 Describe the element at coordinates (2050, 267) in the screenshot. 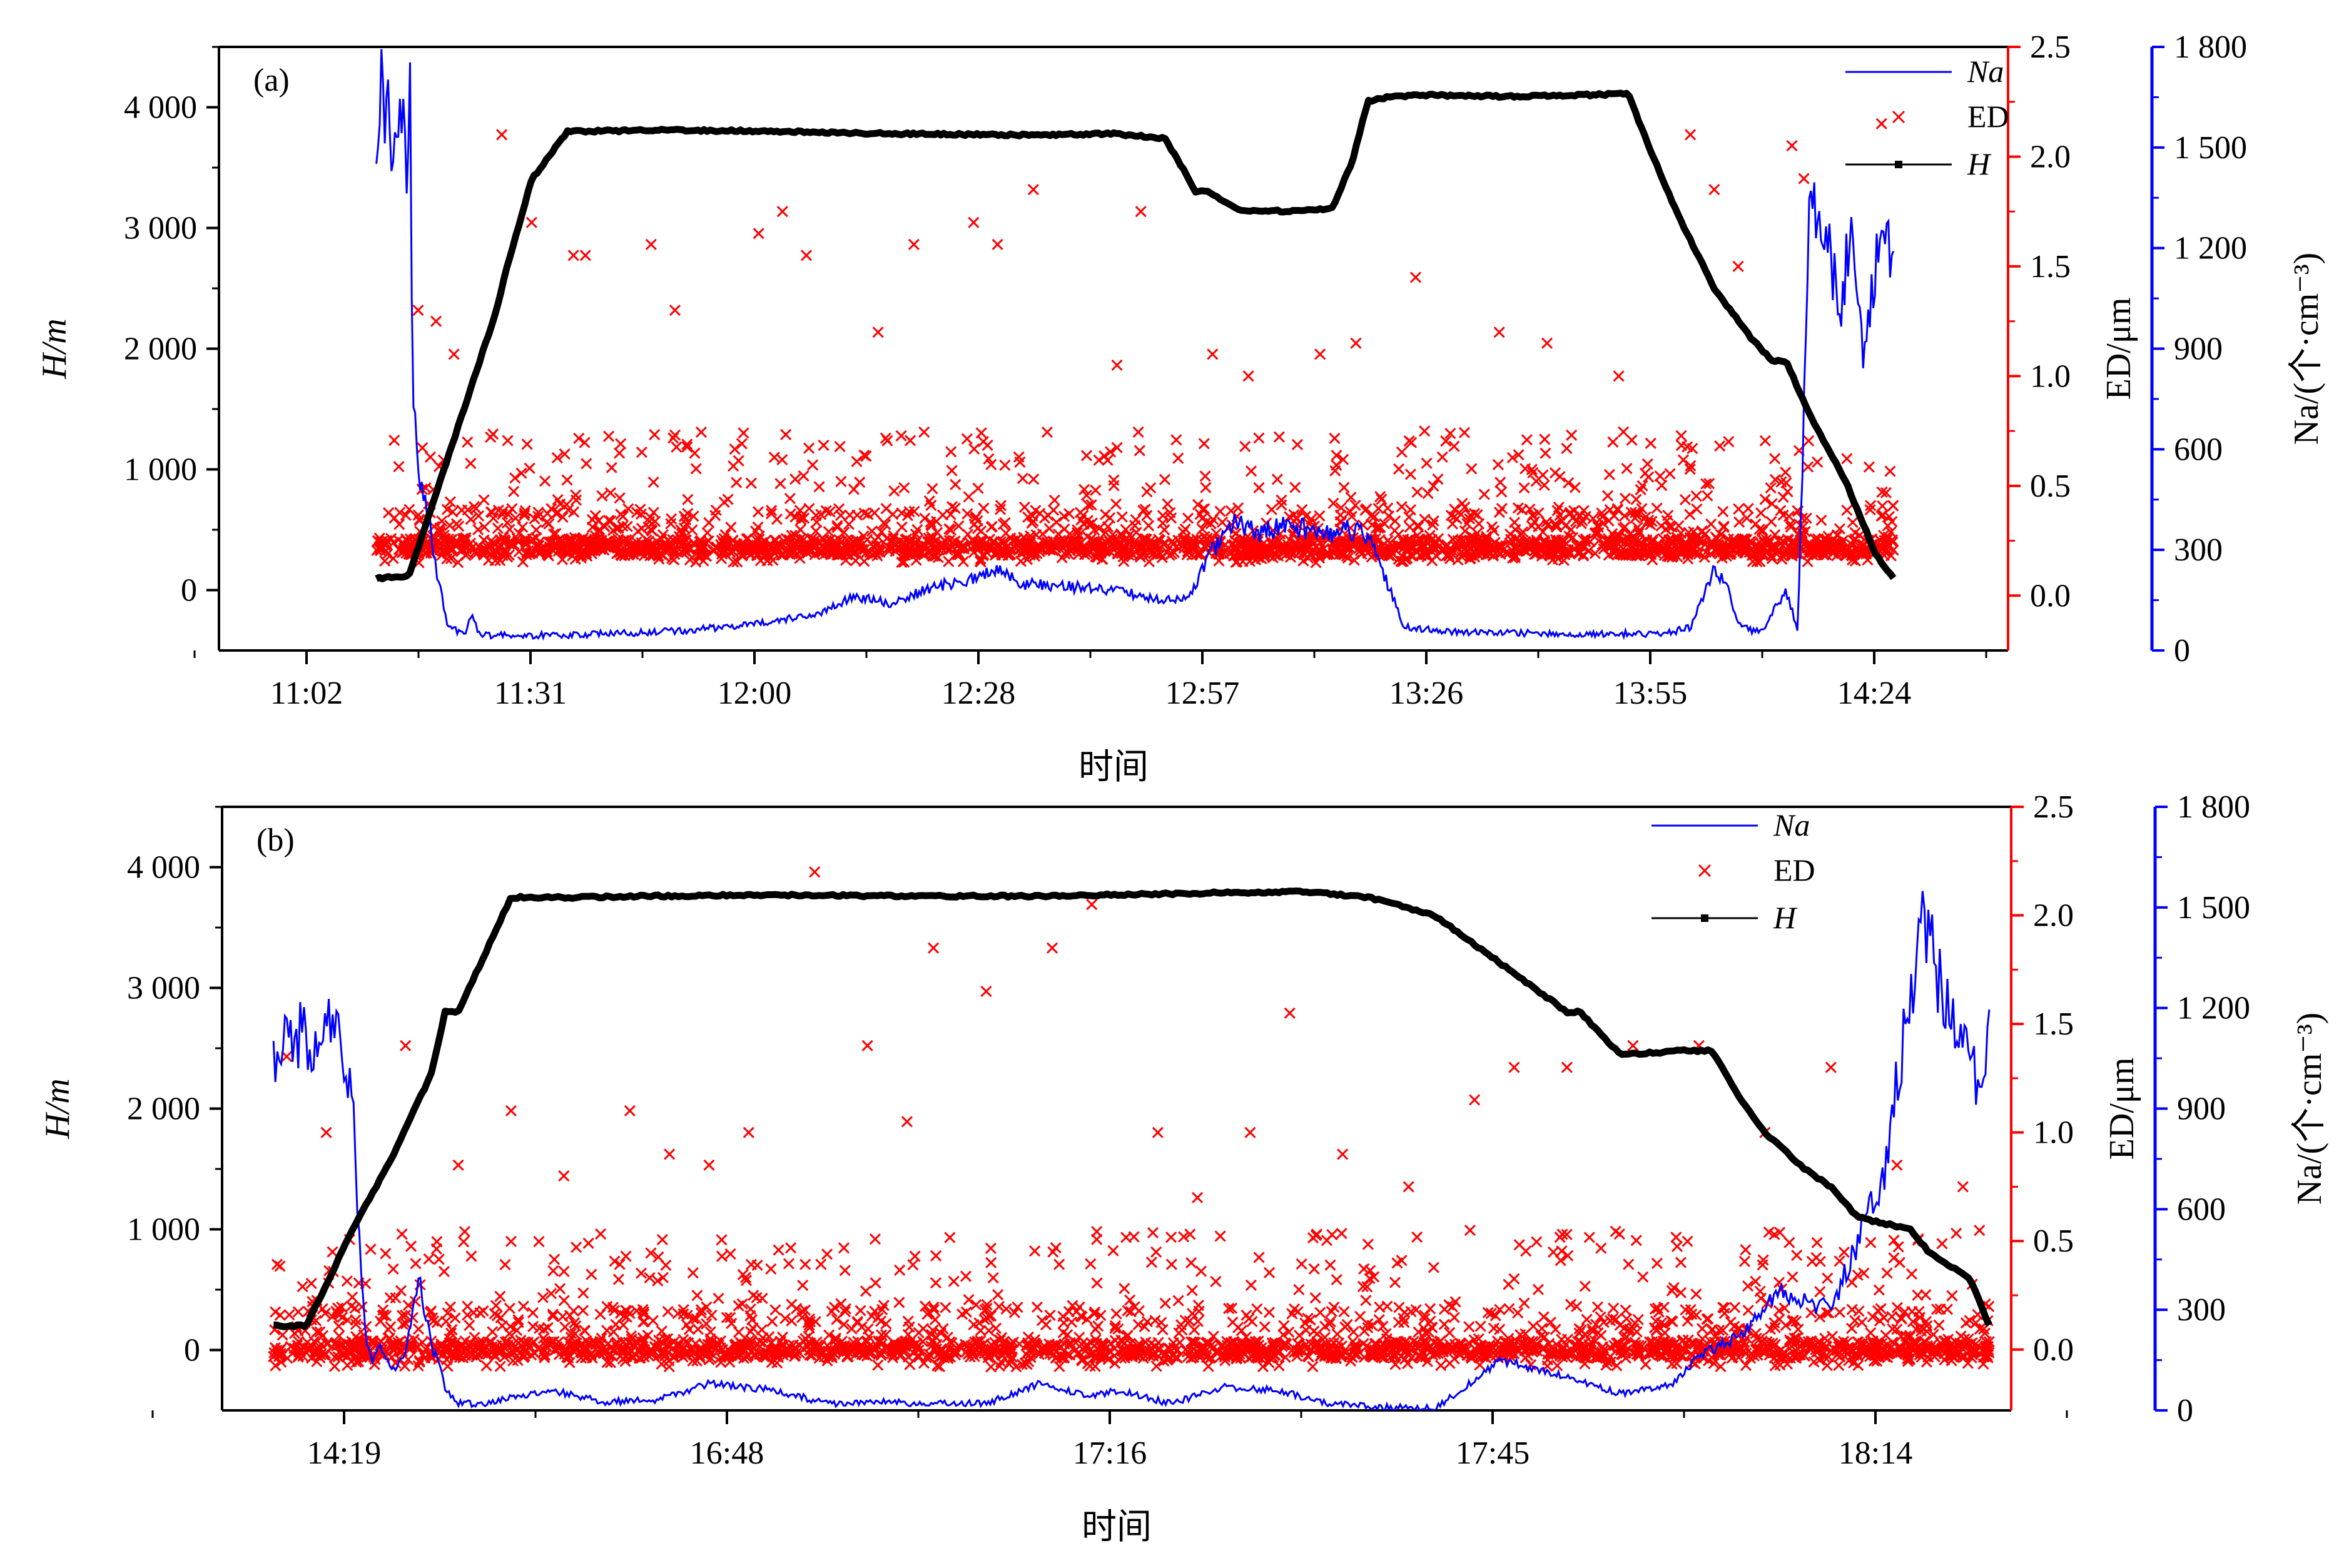

I see `y-ed-tick-label: 1.5` at that location.